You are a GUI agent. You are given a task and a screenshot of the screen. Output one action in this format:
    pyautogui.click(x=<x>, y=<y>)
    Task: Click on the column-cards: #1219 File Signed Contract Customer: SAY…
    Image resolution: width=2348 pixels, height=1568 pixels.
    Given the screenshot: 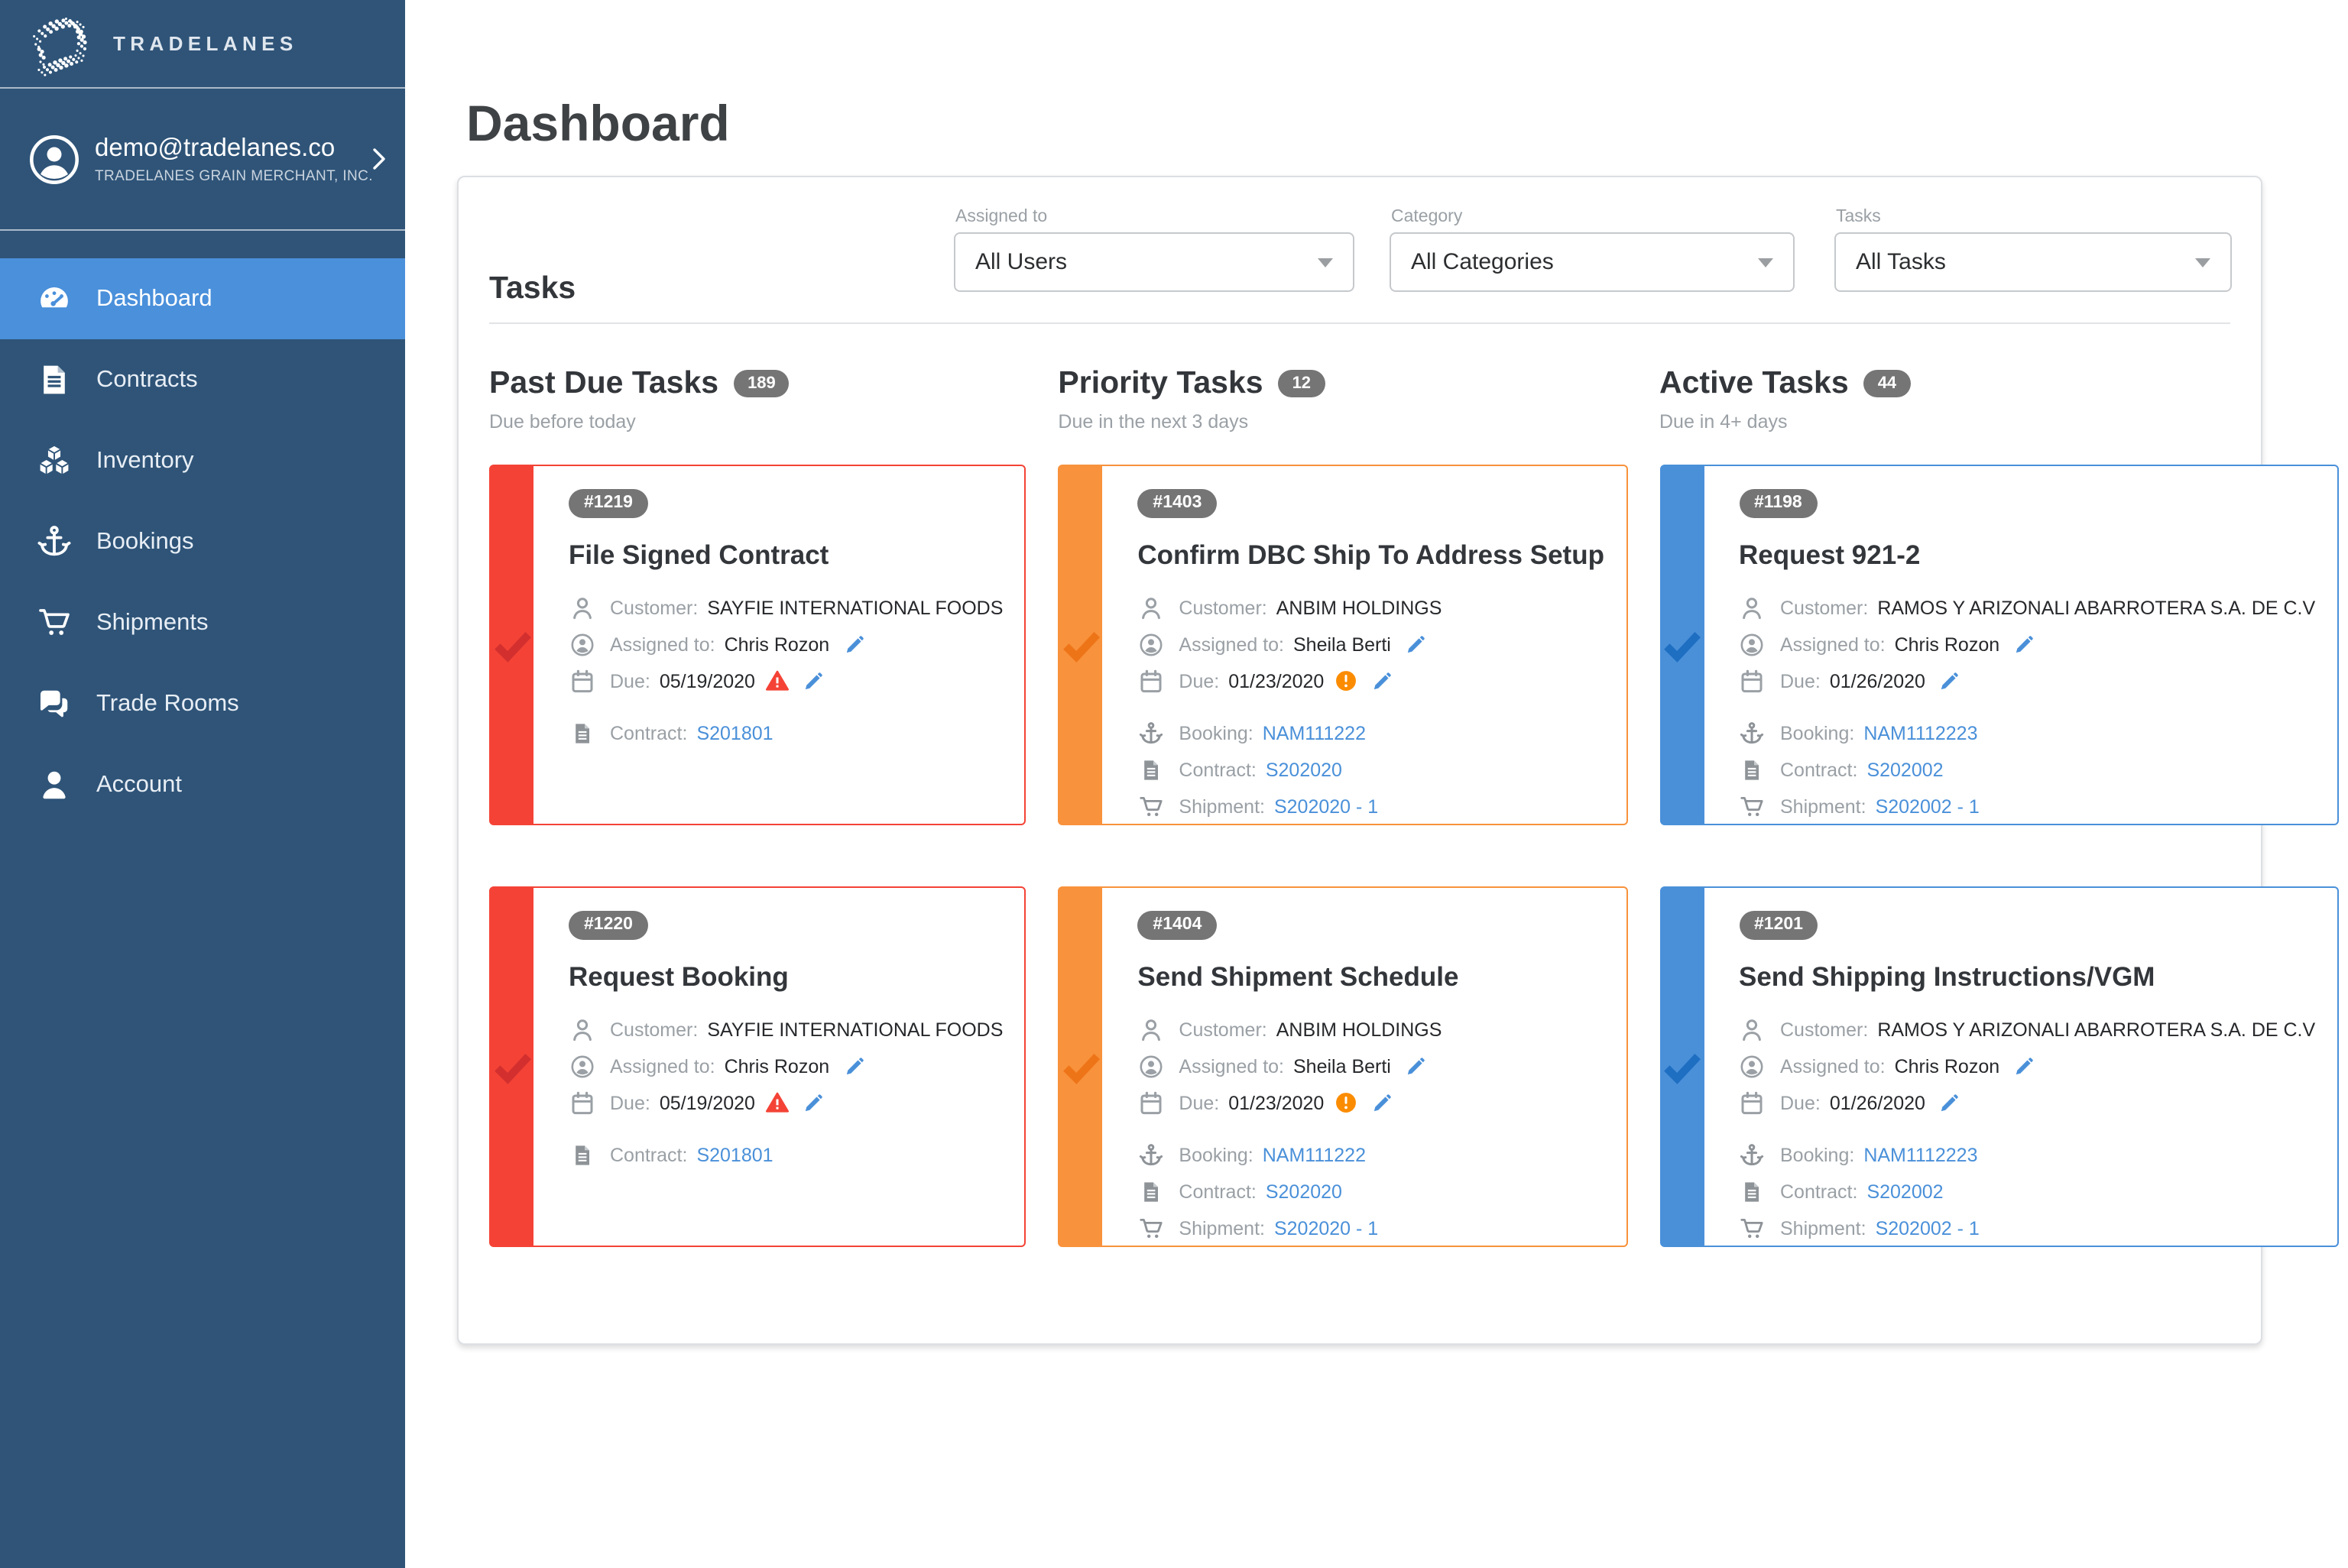 What is the action you would take?
    pyautogui.click(x=757, y=856)
    